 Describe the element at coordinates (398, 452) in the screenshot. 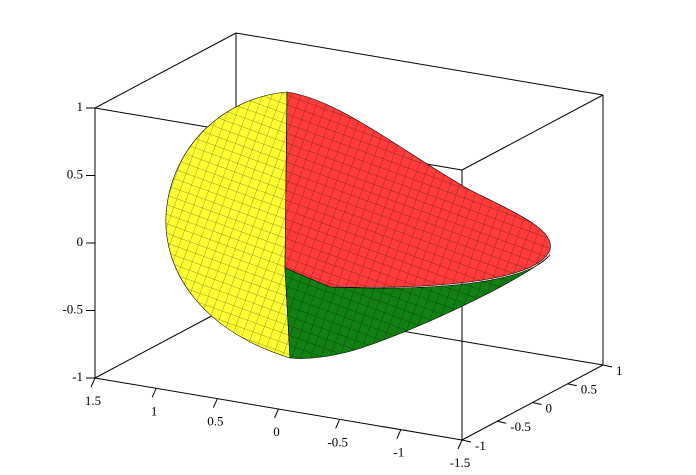

I see `x-tick-label: -1` at that location.